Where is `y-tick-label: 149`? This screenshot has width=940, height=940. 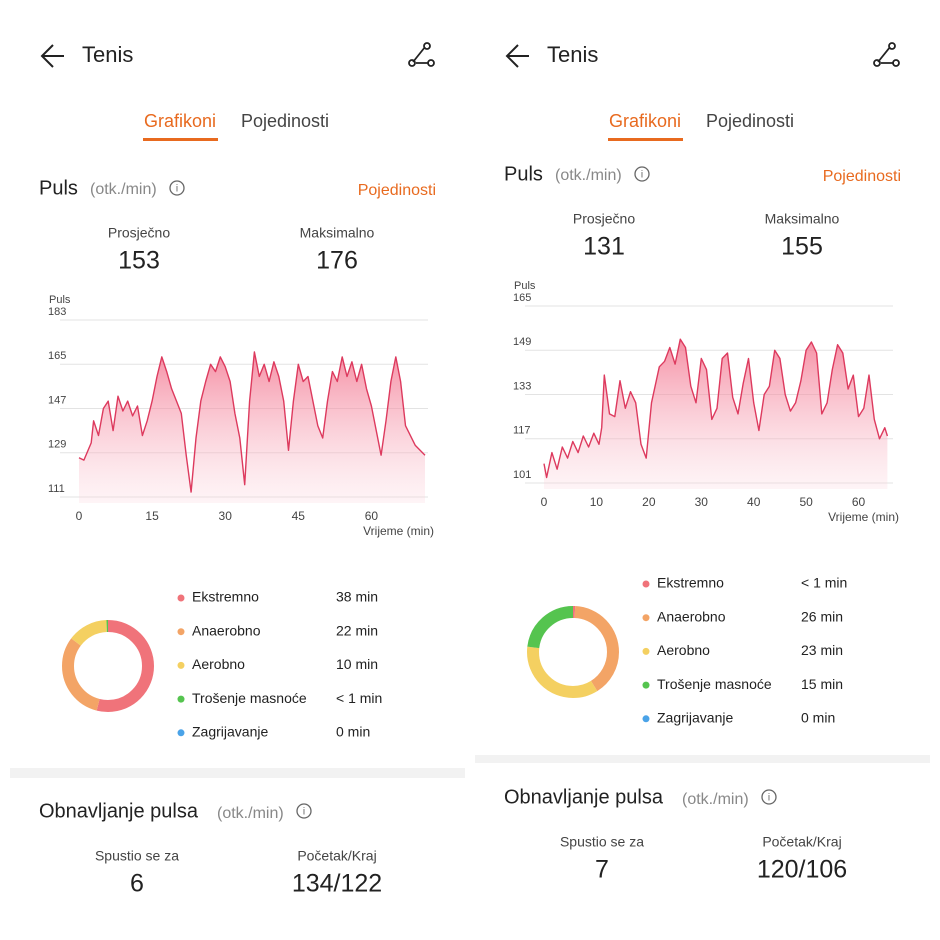 y-tick-label: 149 is located at coordinates (522, 342).